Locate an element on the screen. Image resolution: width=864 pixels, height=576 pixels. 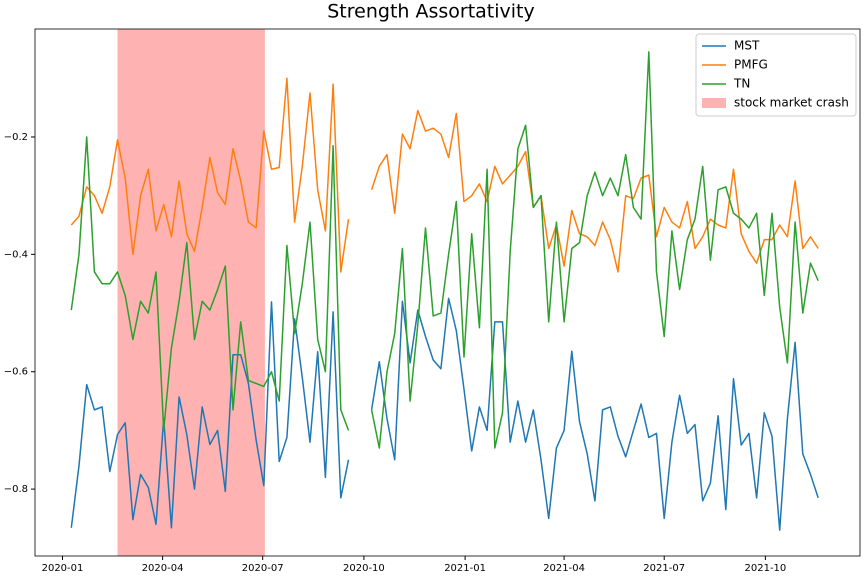
chart-title: Strength Assortativity is located at coordinates (431, 12).